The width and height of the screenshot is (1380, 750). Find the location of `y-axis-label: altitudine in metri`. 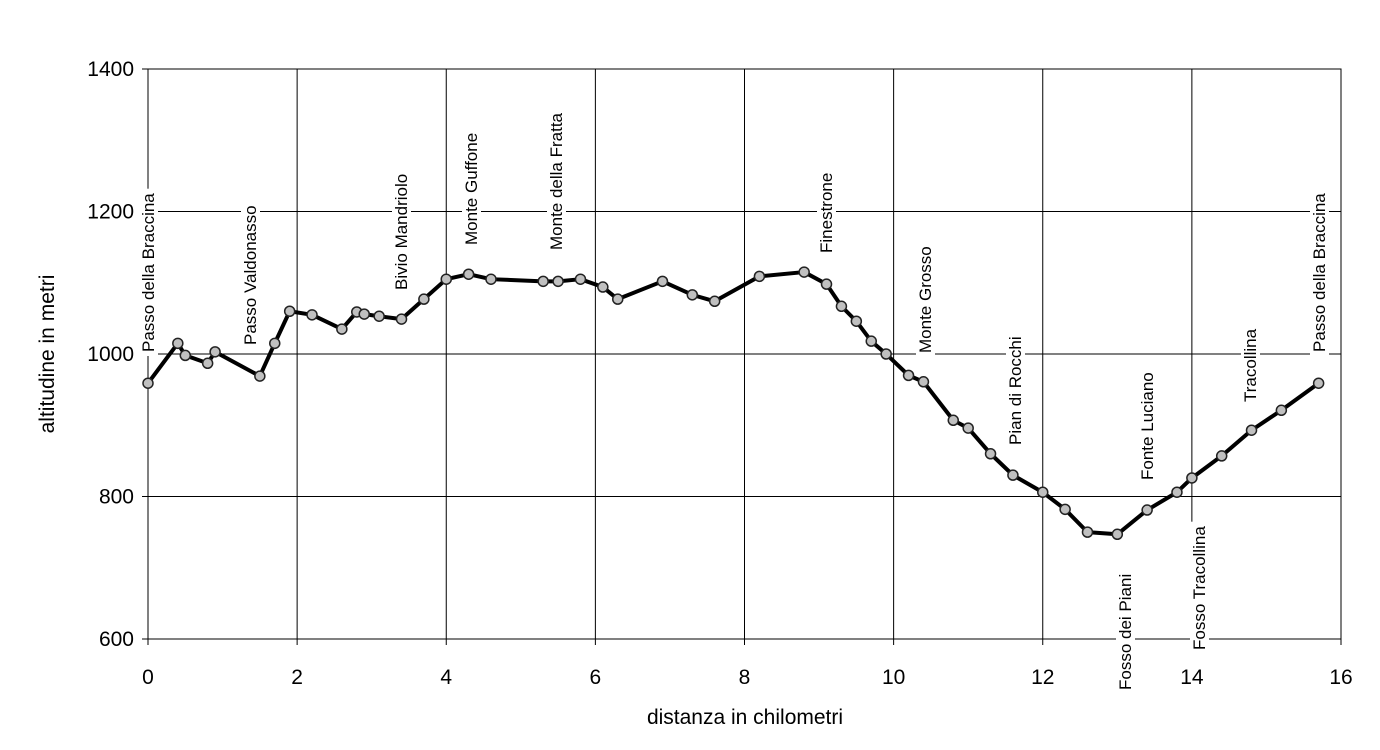

y-axis-label: altitudine in metri is located at coordinates (47, 354).